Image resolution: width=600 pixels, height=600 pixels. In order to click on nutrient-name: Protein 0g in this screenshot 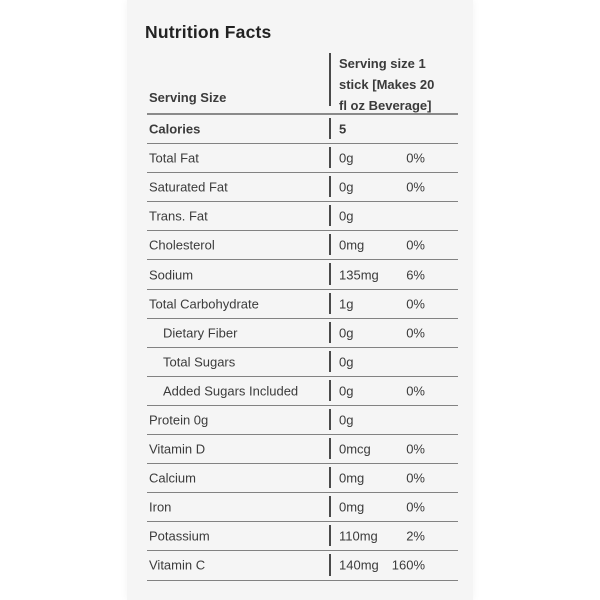, I will do `click(179, 420)`.